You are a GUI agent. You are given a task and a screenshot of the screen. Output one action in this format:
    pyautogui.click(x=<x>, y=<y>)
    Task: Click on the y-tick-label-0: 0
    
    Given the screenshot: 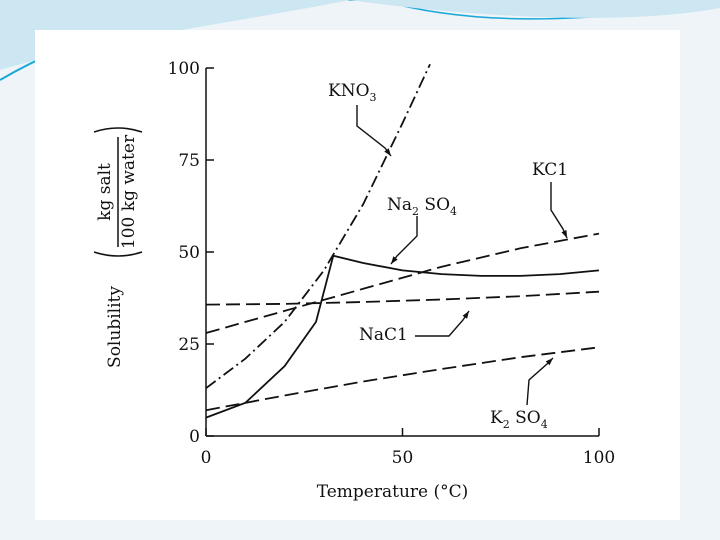 What is the action you would take?
    pyautogui.click(x=194, y=437)
    